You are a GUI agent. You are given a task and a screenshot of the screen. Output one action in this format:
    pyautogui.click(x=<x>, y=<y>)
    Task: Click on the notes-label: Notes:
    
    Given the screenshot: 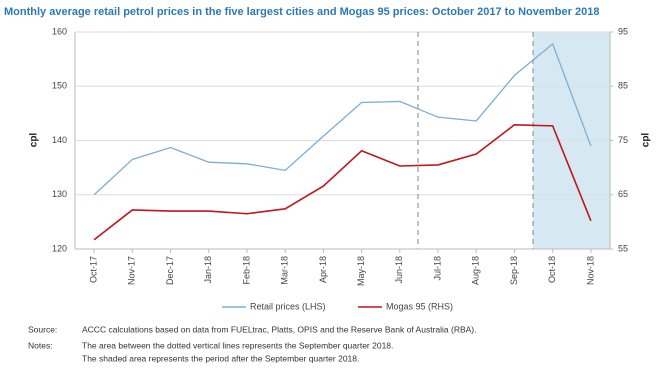 What is the action you would take?
    pyautogui.click(x=40, y=345)
    